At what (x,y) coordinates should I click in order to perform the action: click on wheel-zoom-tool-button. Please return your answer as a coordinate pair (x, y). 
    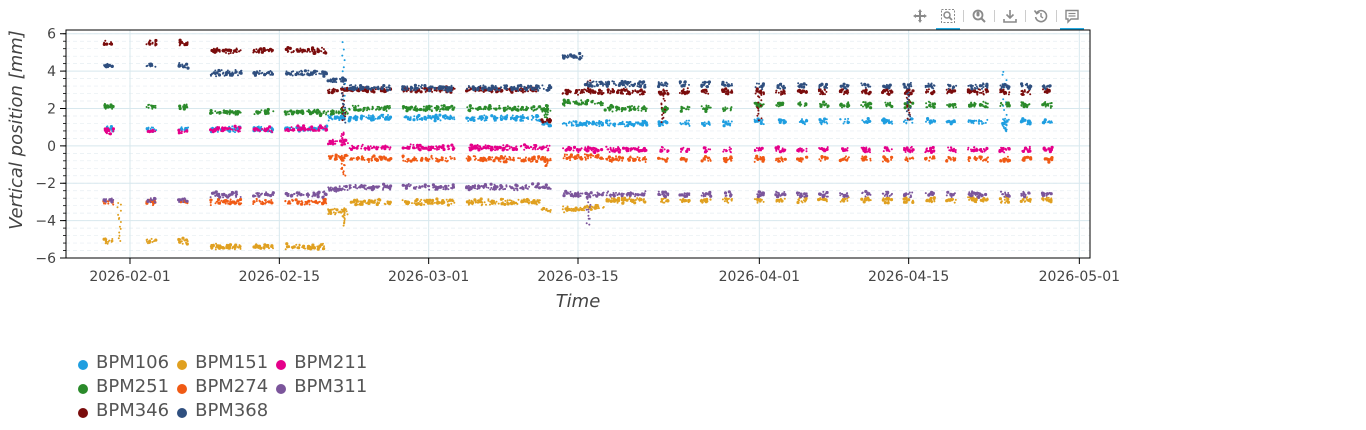
    Looking at the image, I should click on (979, 16).